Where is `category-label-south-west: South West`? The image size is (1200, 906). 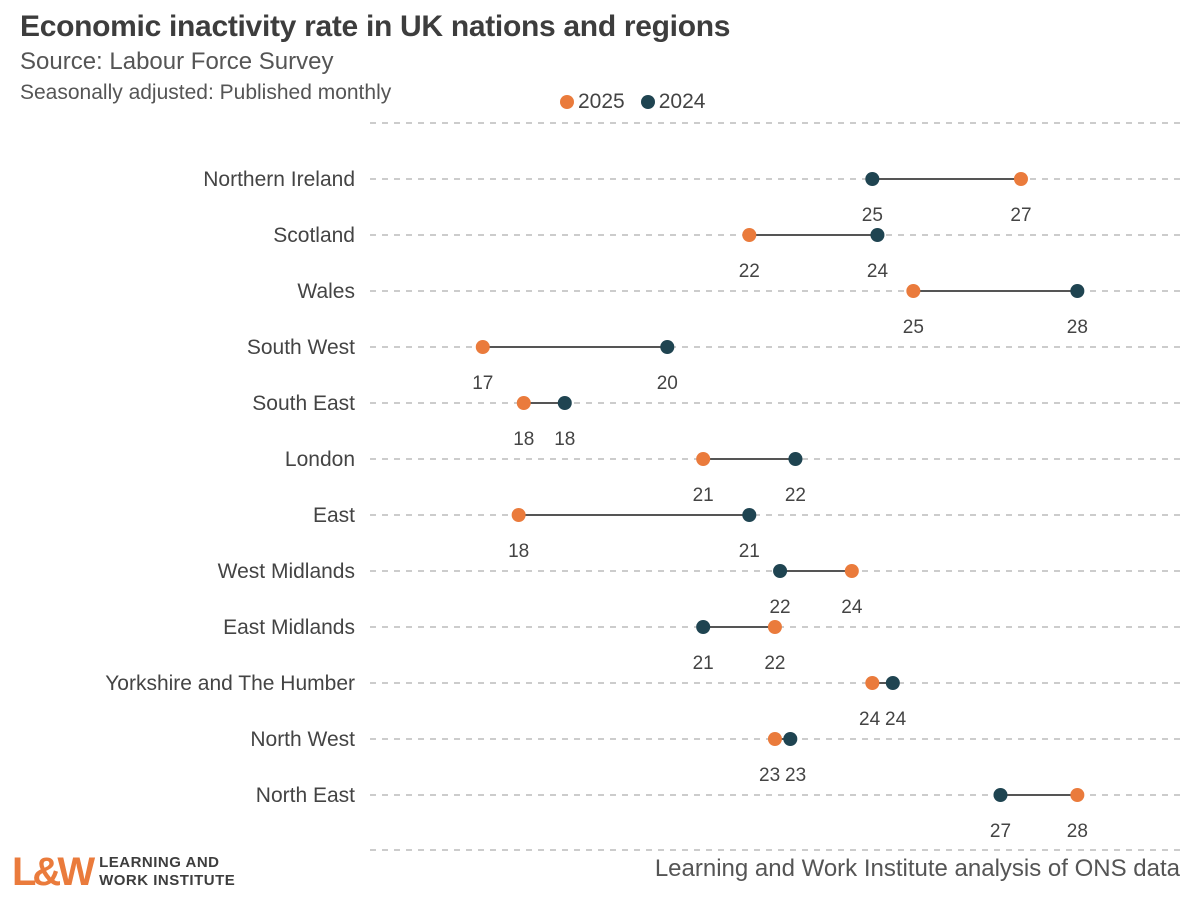
category-label-south-west: South West is located at coordinates (301, 347).